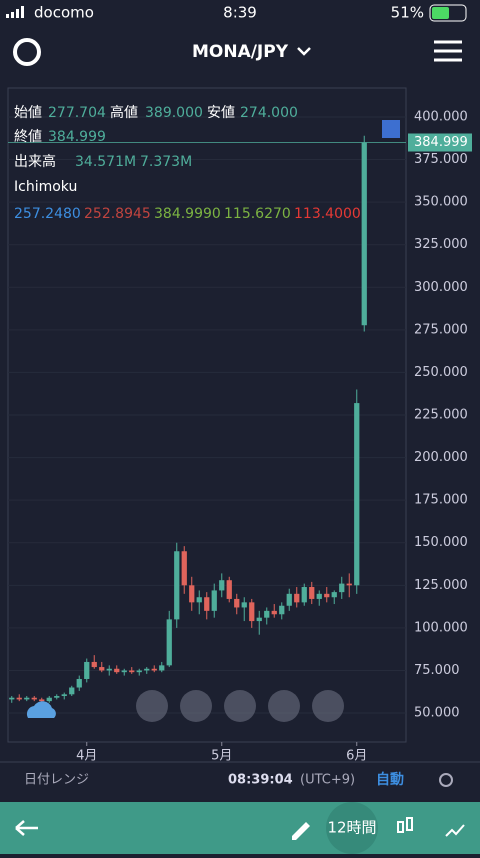 The width and height of the screenshot is (480, 858). I want to click on last-price-box, so click(440, 142).